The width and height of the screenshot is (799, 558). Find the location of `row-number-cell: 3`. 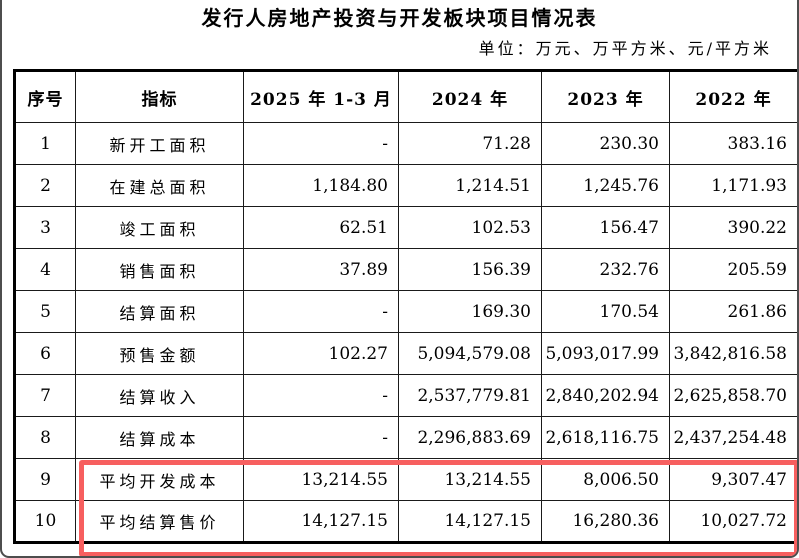

row-number-cell: 3 is located at coordinates (45, 227).